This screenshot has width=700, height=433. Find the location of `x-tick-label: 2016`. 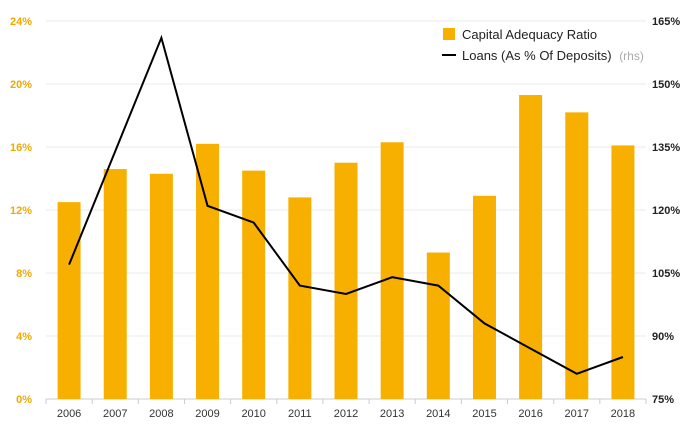

x-tick-label: 2016 is located at coordinates (530, 414).